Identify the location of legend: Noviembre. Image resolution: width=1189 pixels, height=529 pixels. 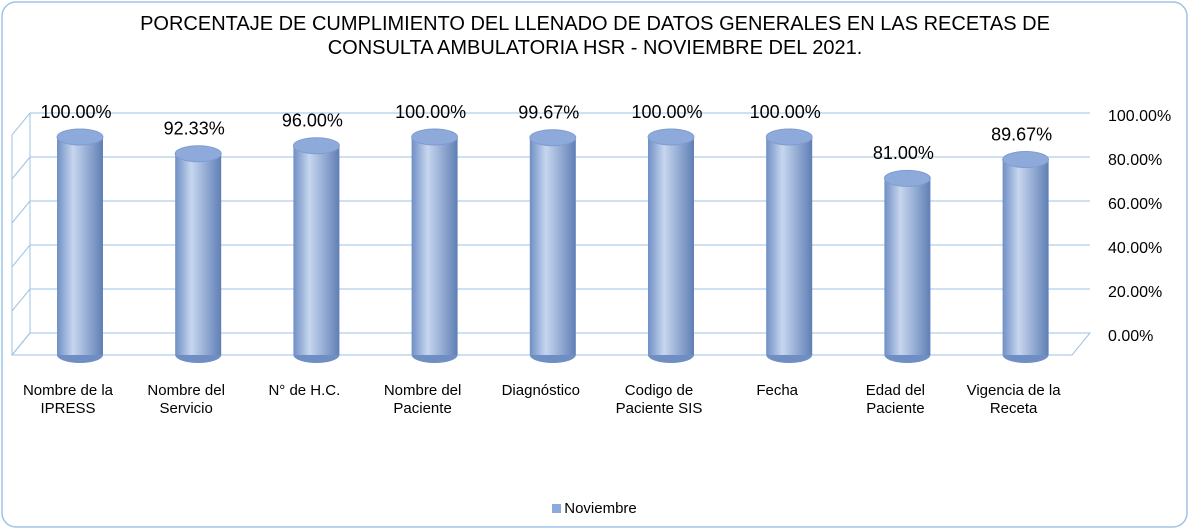
(594, 508).